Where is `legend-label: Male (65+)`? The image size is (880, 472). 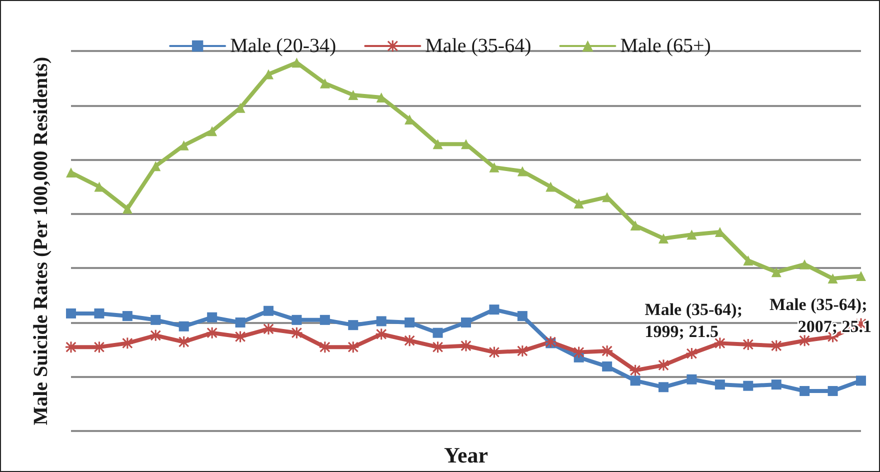 legend-label: Male (65+) is located at coordinates (665, 46).